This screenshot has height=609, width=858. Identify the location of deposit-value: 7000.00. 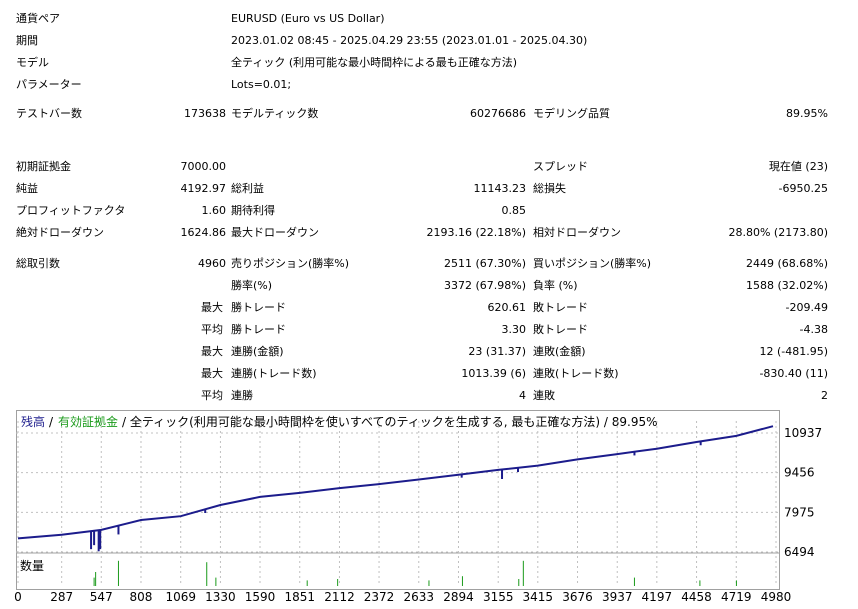
(203, 166).